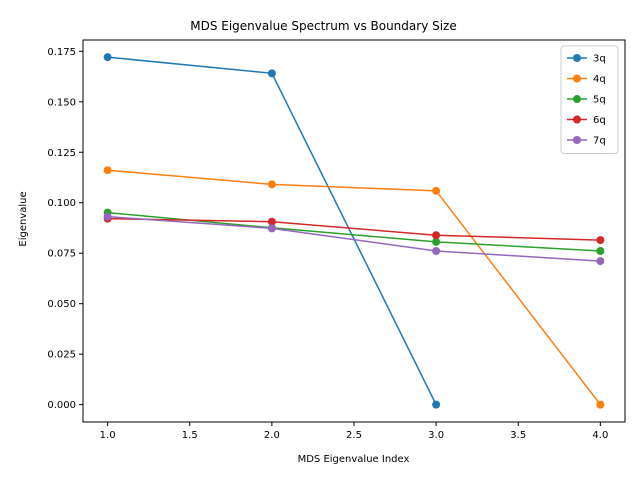 The height and width of the screenshot is (480, 640). What do you see at coordinates (354, 435) in the screenshot?
I see `x-tick-label: 2.5` at bounding box center [354, 435].